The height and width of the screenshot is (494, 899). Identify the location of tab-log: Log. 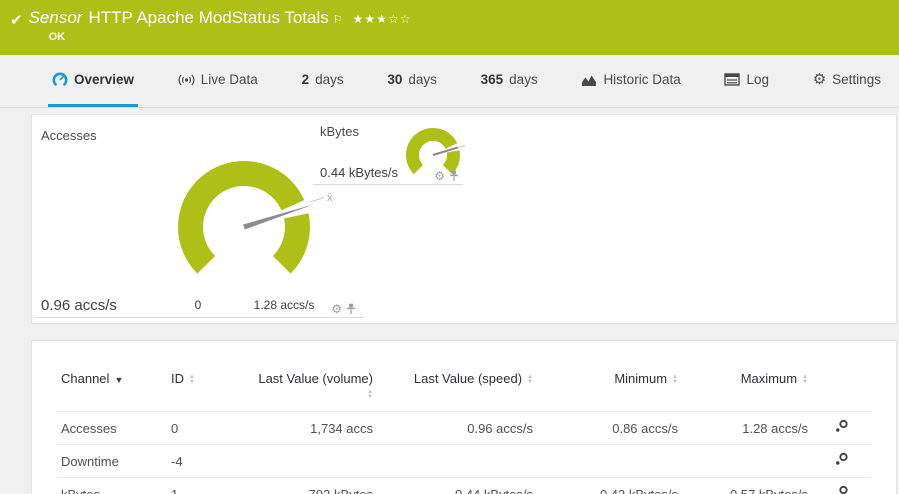
(746, 81).